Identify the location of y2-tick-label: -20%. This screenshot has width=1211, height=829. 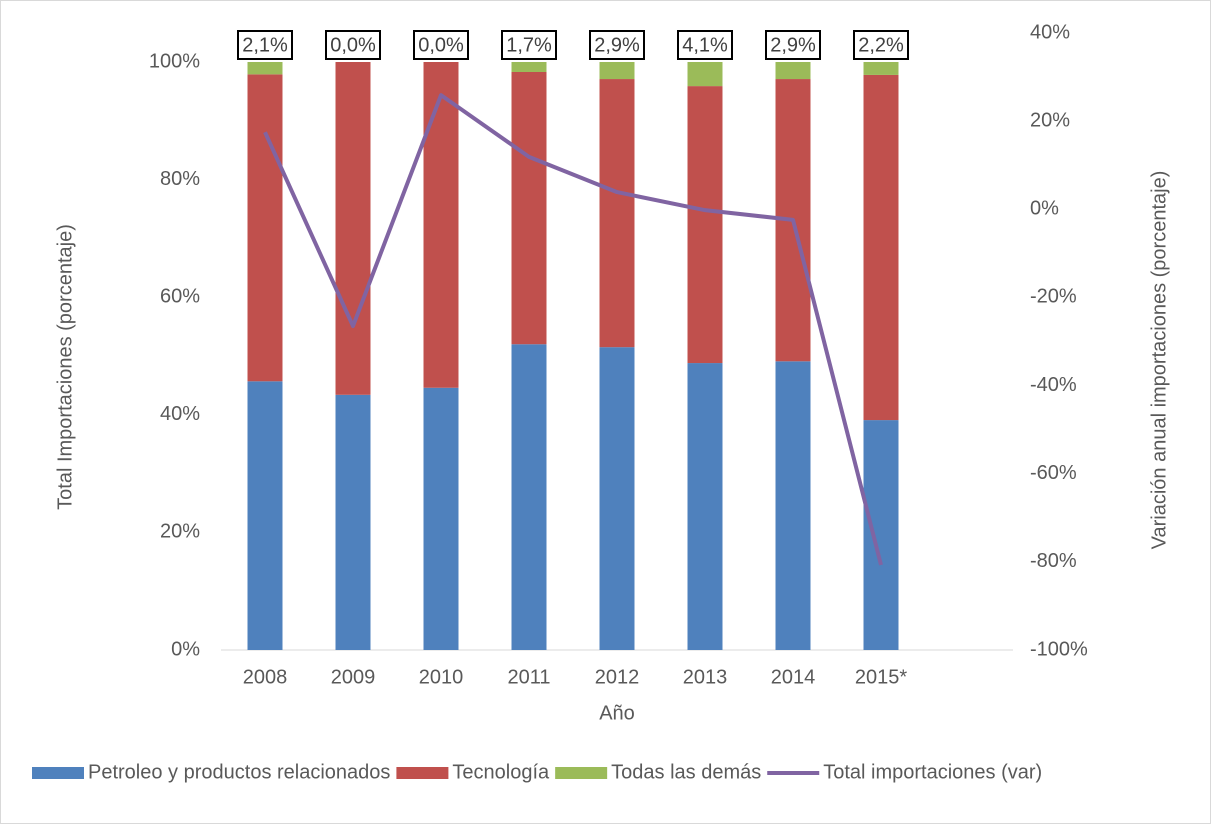
(1053, 297).